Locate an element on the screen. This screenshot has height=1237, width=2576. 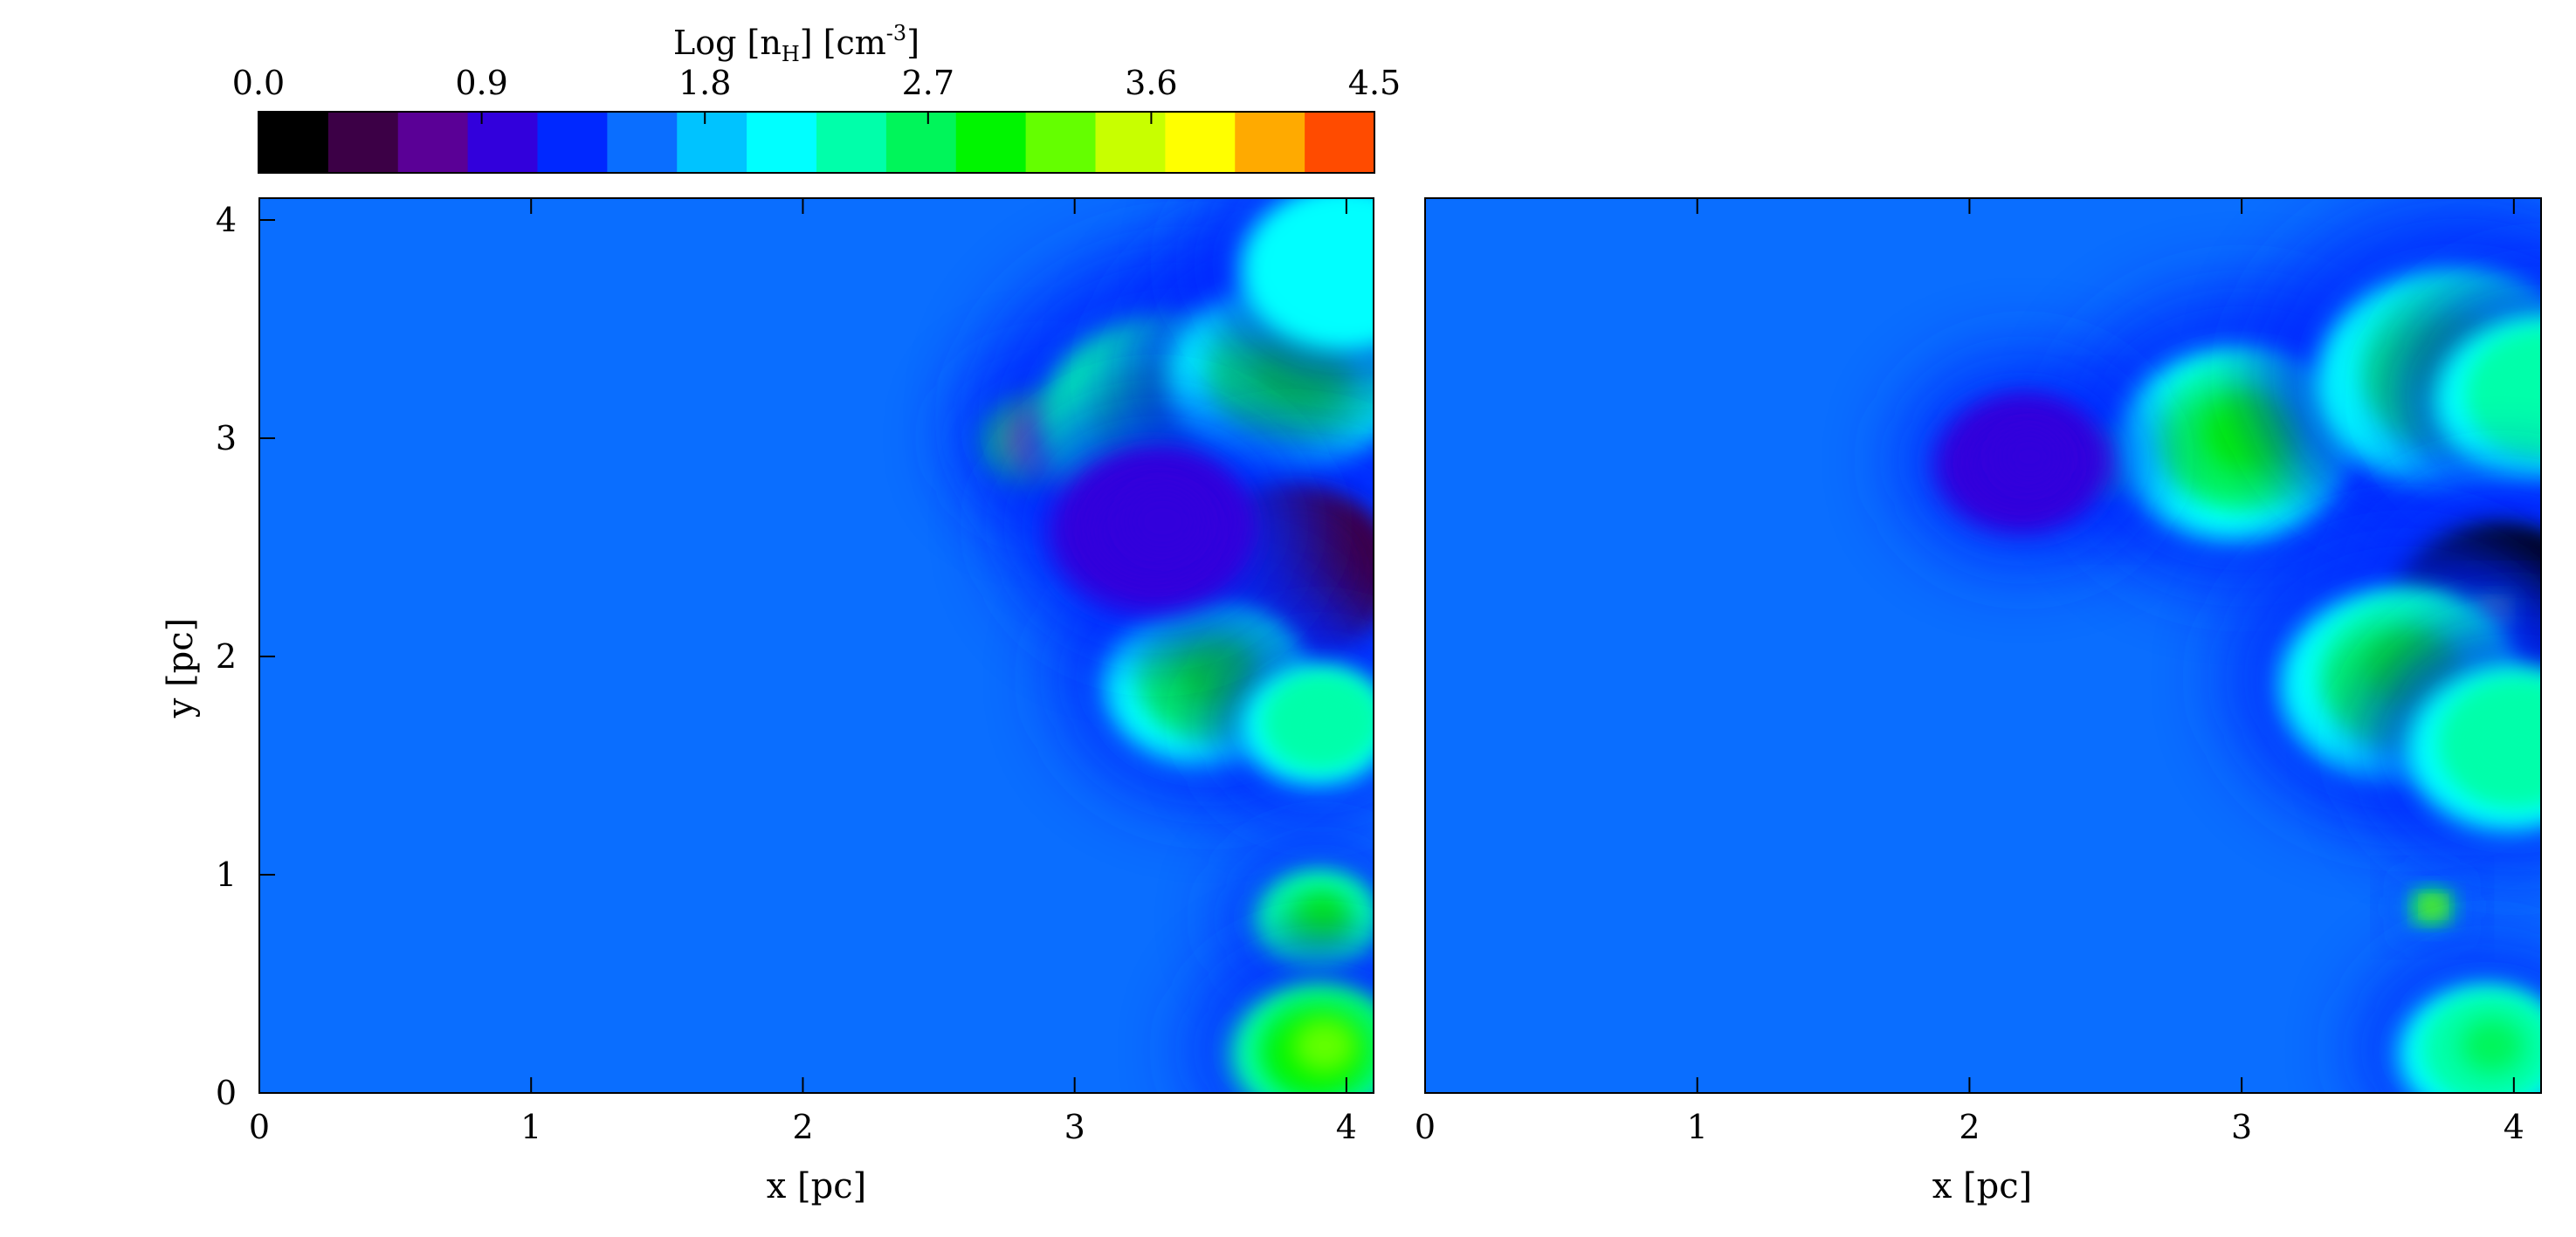
y-tick-label: 1 is located at coordinates (226, 875).